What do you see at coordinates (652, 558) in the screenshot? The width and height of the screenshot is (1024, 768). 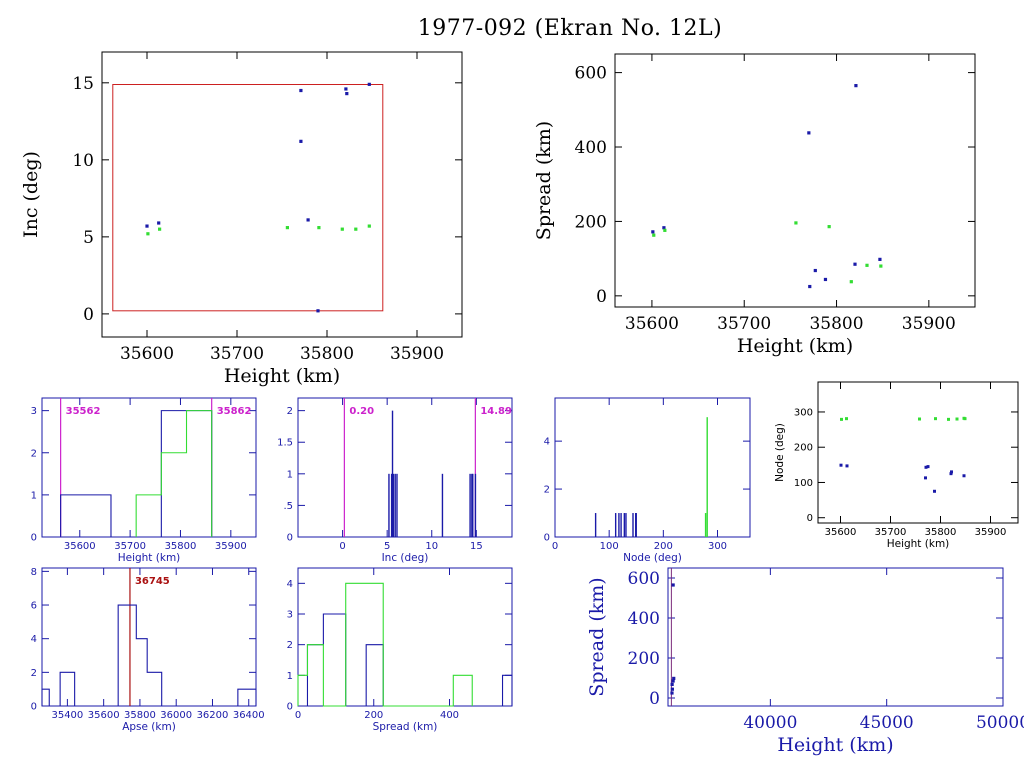 I see `x-axis-label: Node (deg)` at bounding box center [652, 558].